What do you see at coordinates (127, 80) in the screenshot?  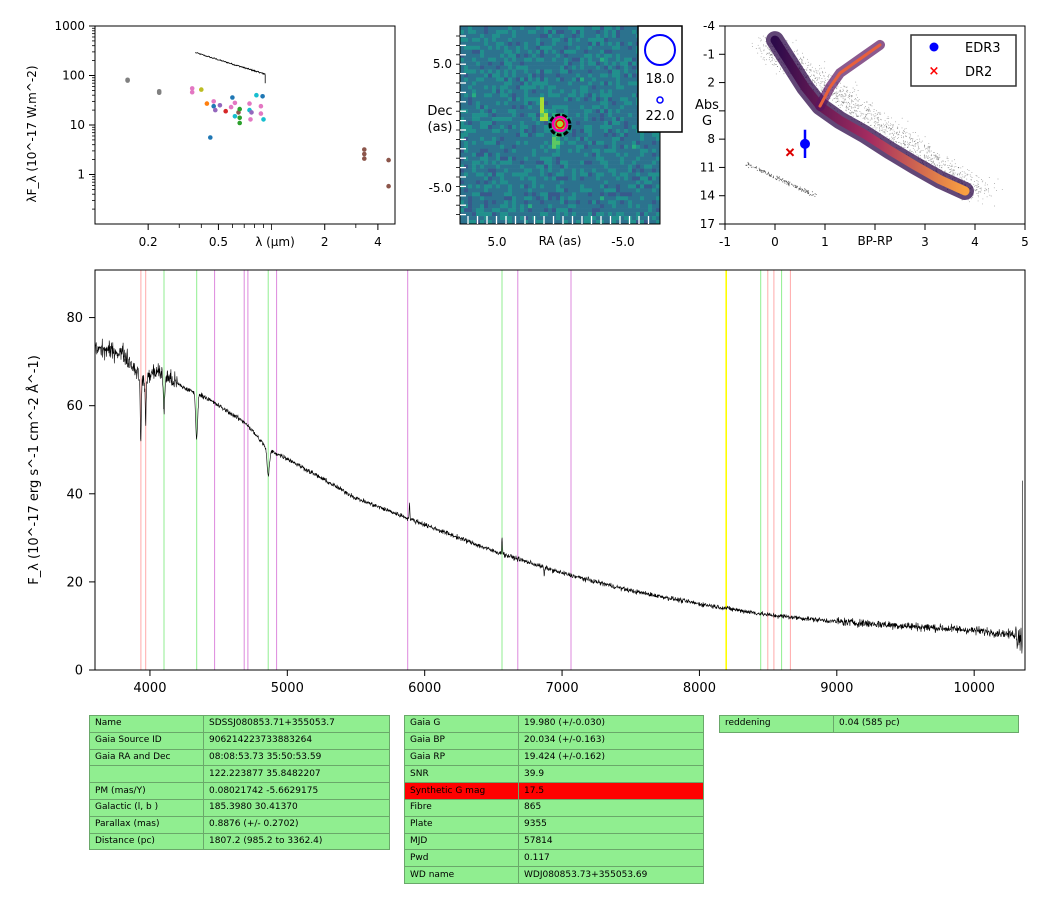 I see `photometry-point` at bounding box center [127, 80].